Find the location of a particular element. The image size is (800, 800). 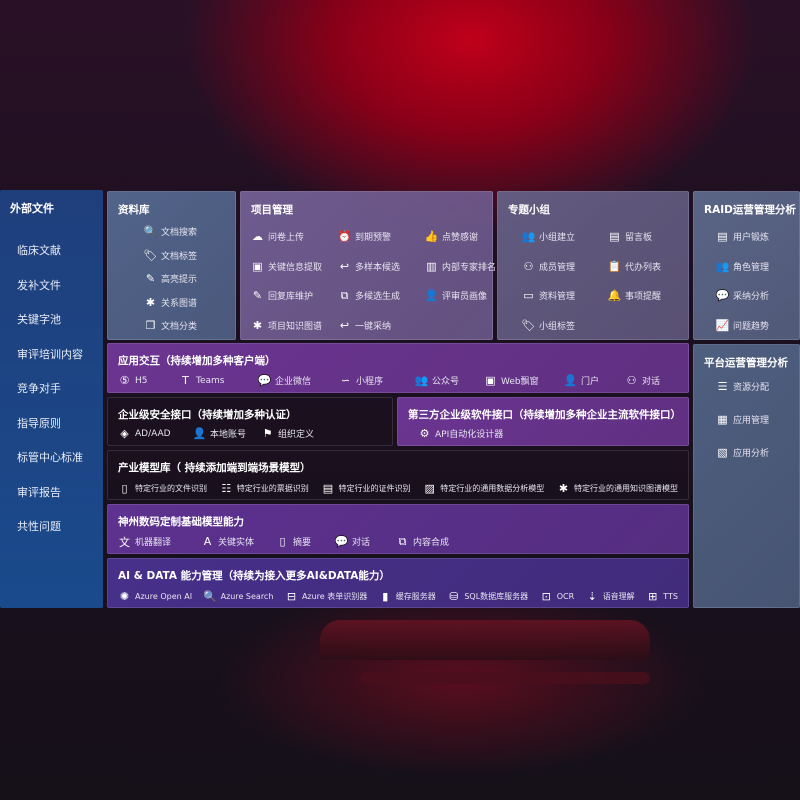

aidata-item: ✺ Azure Open AI is located at coordinates (155, 596).